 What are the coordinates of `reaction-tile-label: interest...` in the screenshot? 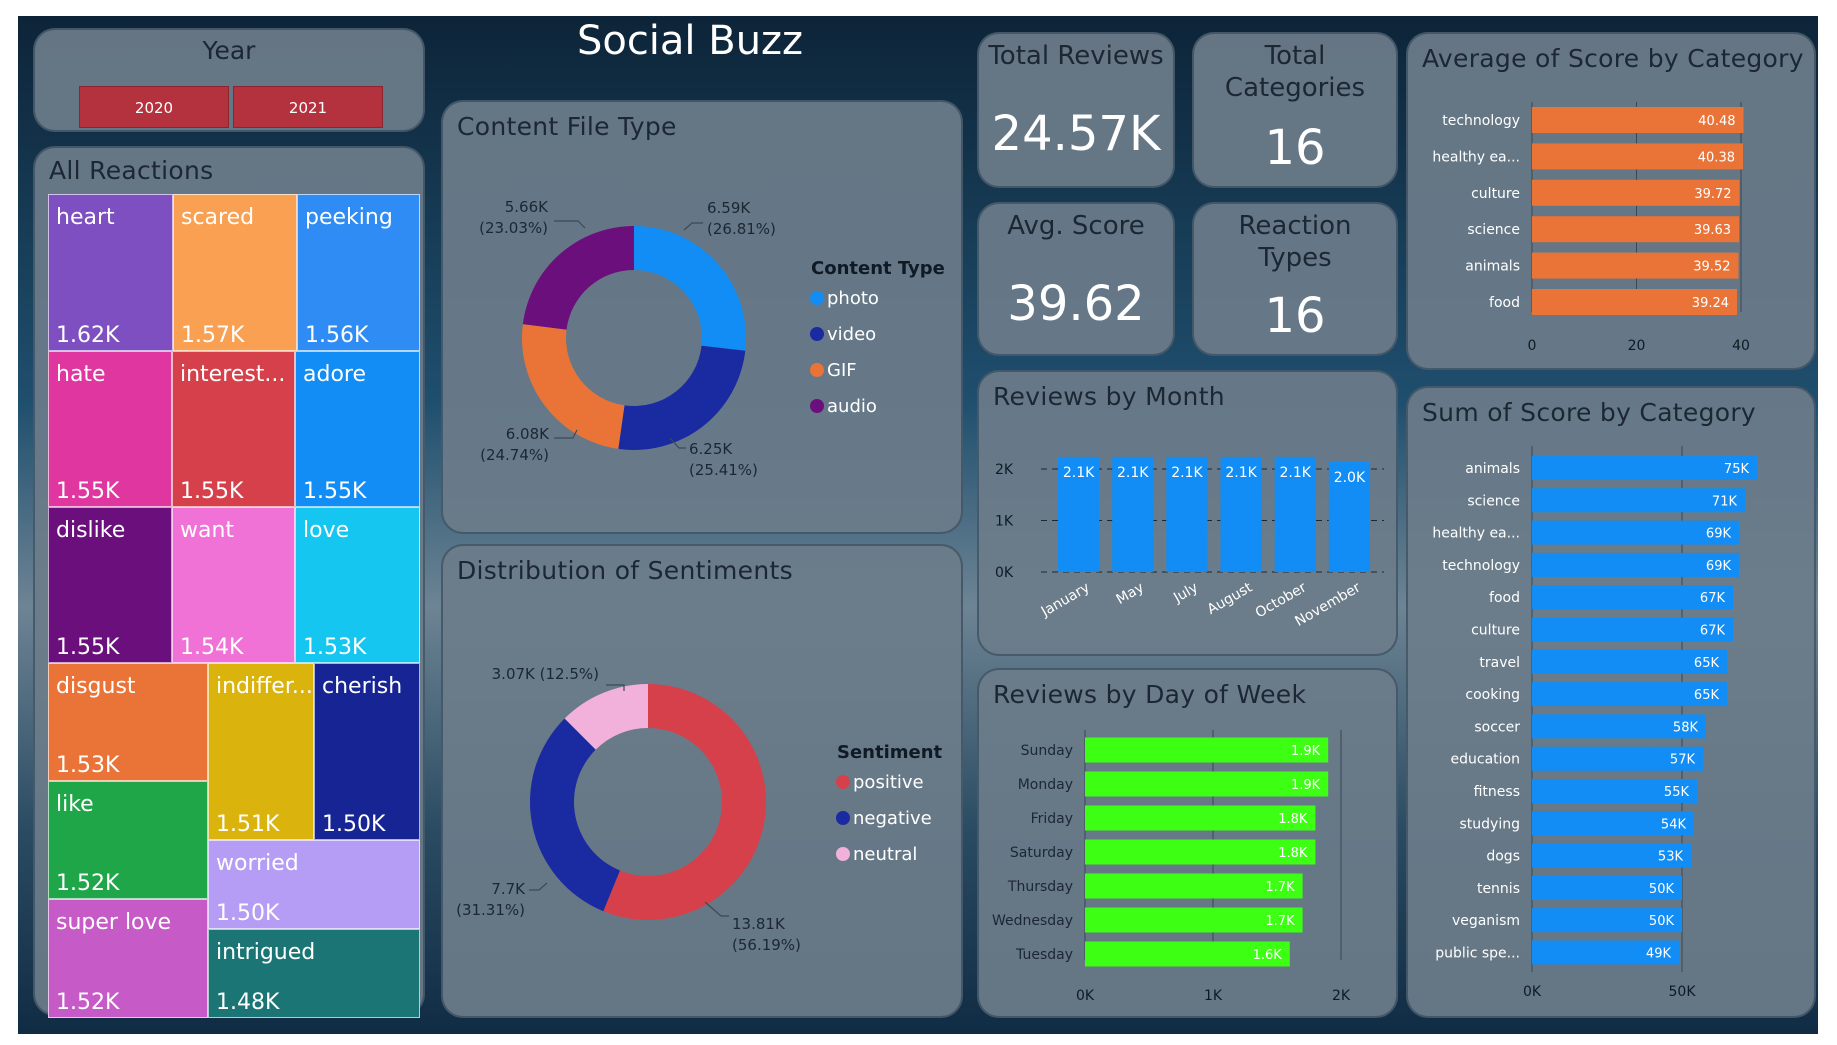 It's located at (233, 374).